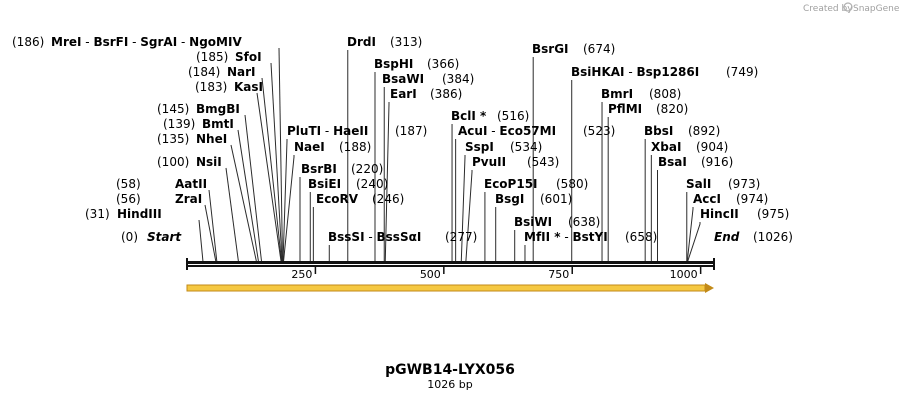 This screenshot has height=400, width=901. I want to click on restriction-site: (240) BsiEI, so click(348, 184).